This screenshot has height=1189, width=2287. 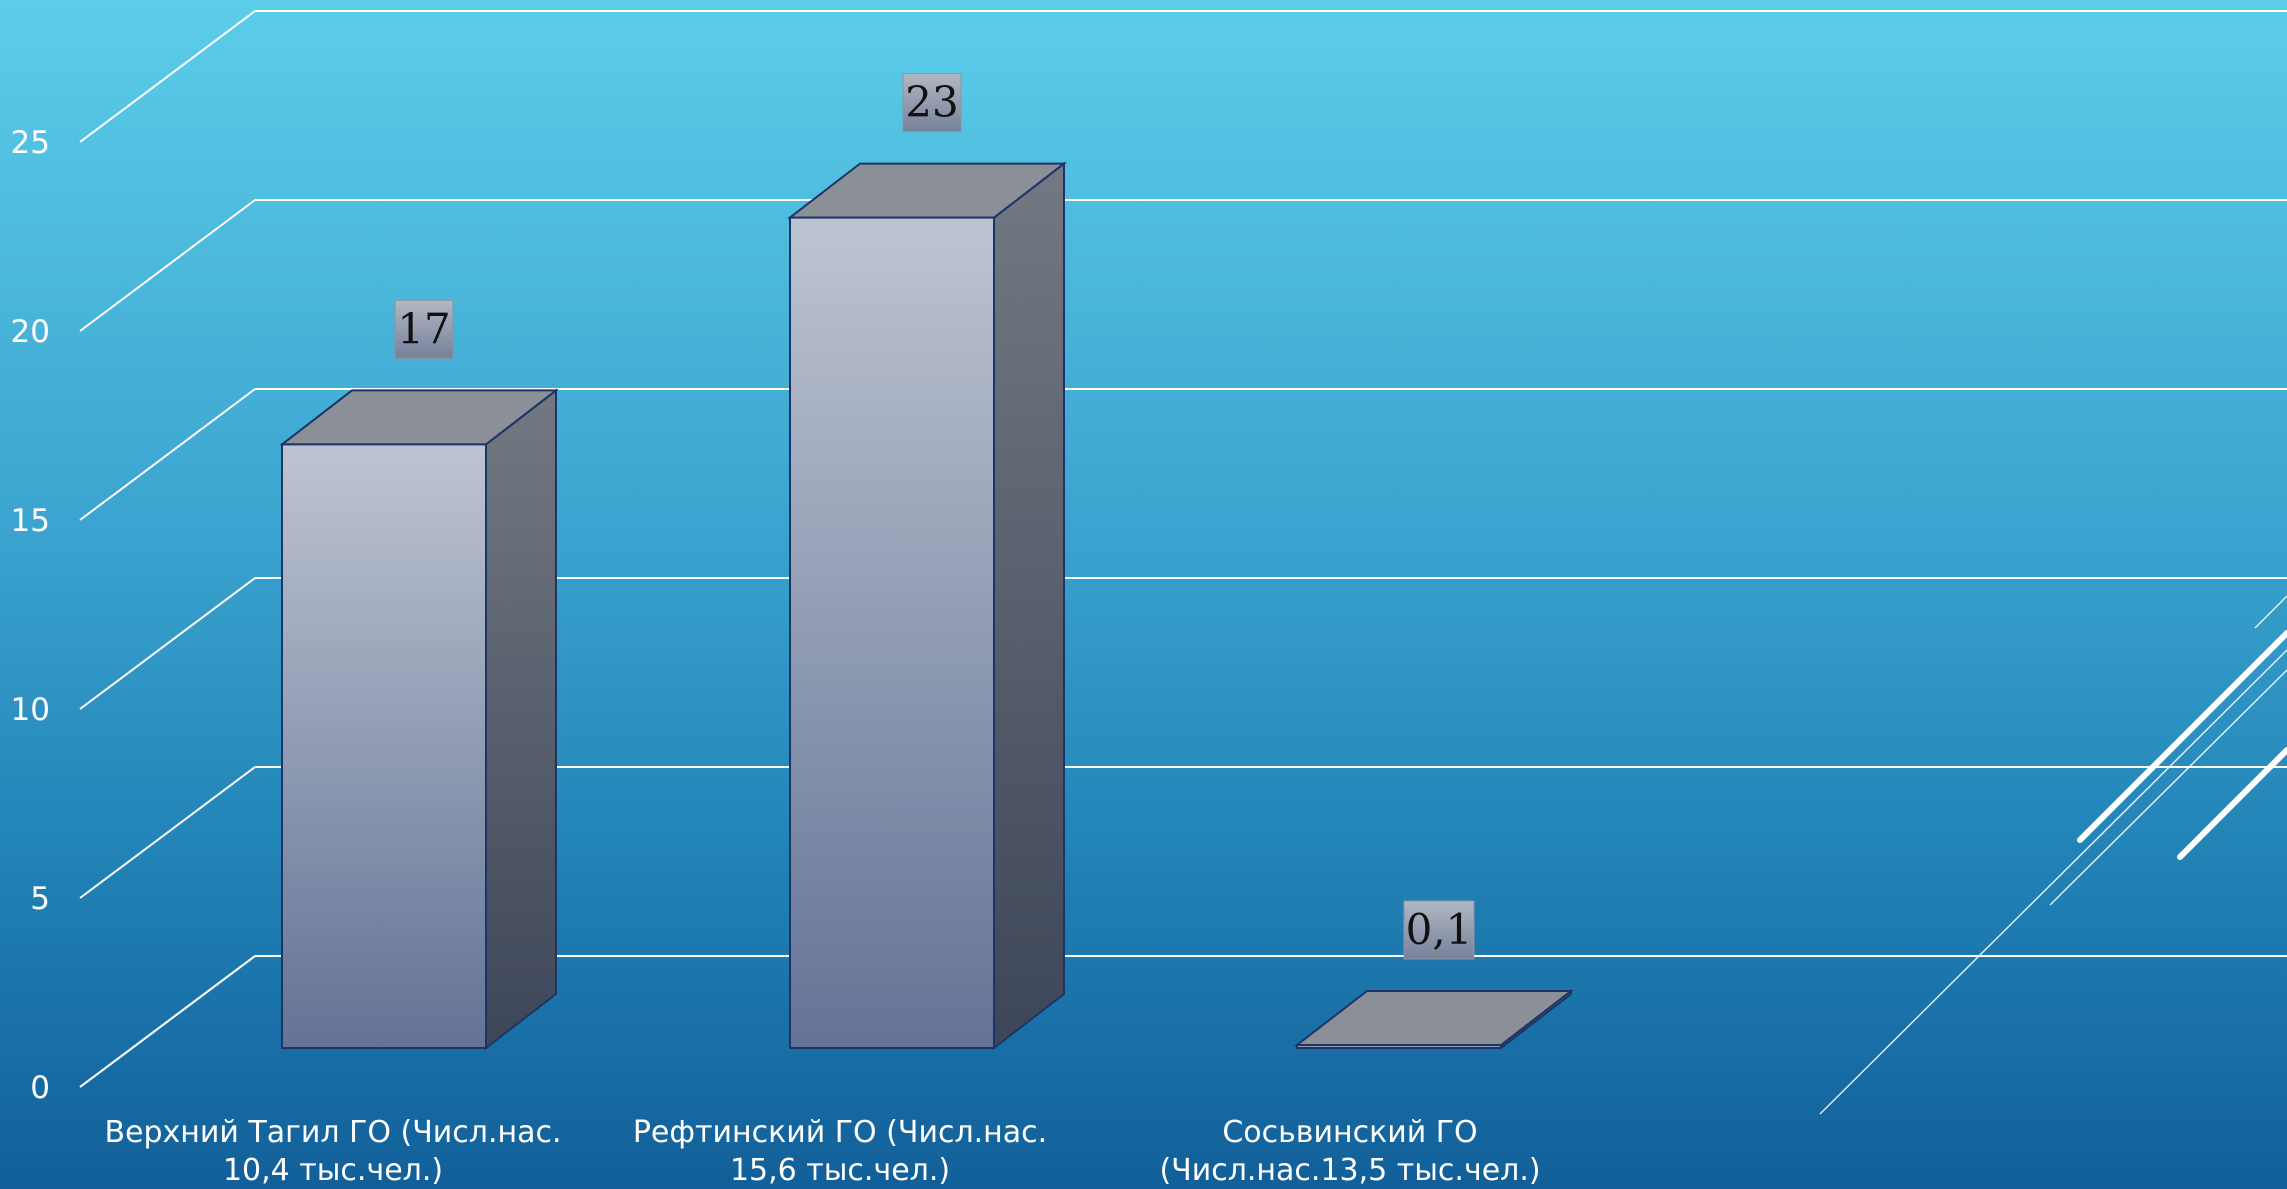 What do you see at coordinates (333, 1170) in the screenshot?
I see `x-category-line: 10,4 тыс.чел.)` at bounding box center [333, 1170].